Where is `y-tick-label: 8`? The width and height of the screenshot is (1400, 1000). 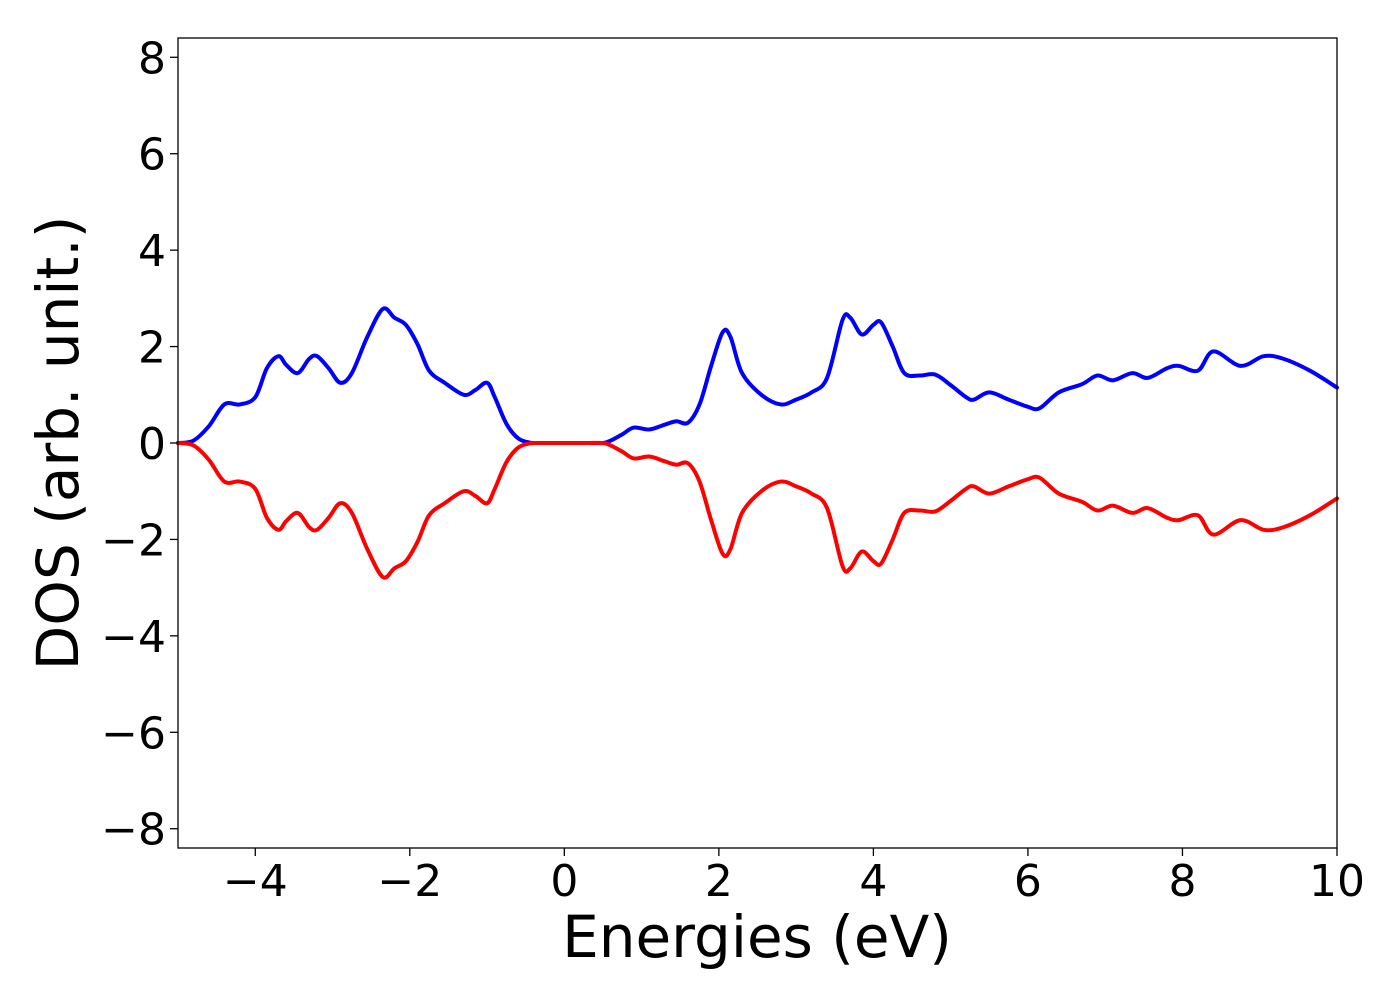
y-tick-label: 8 is located at coordinates (152, 58).